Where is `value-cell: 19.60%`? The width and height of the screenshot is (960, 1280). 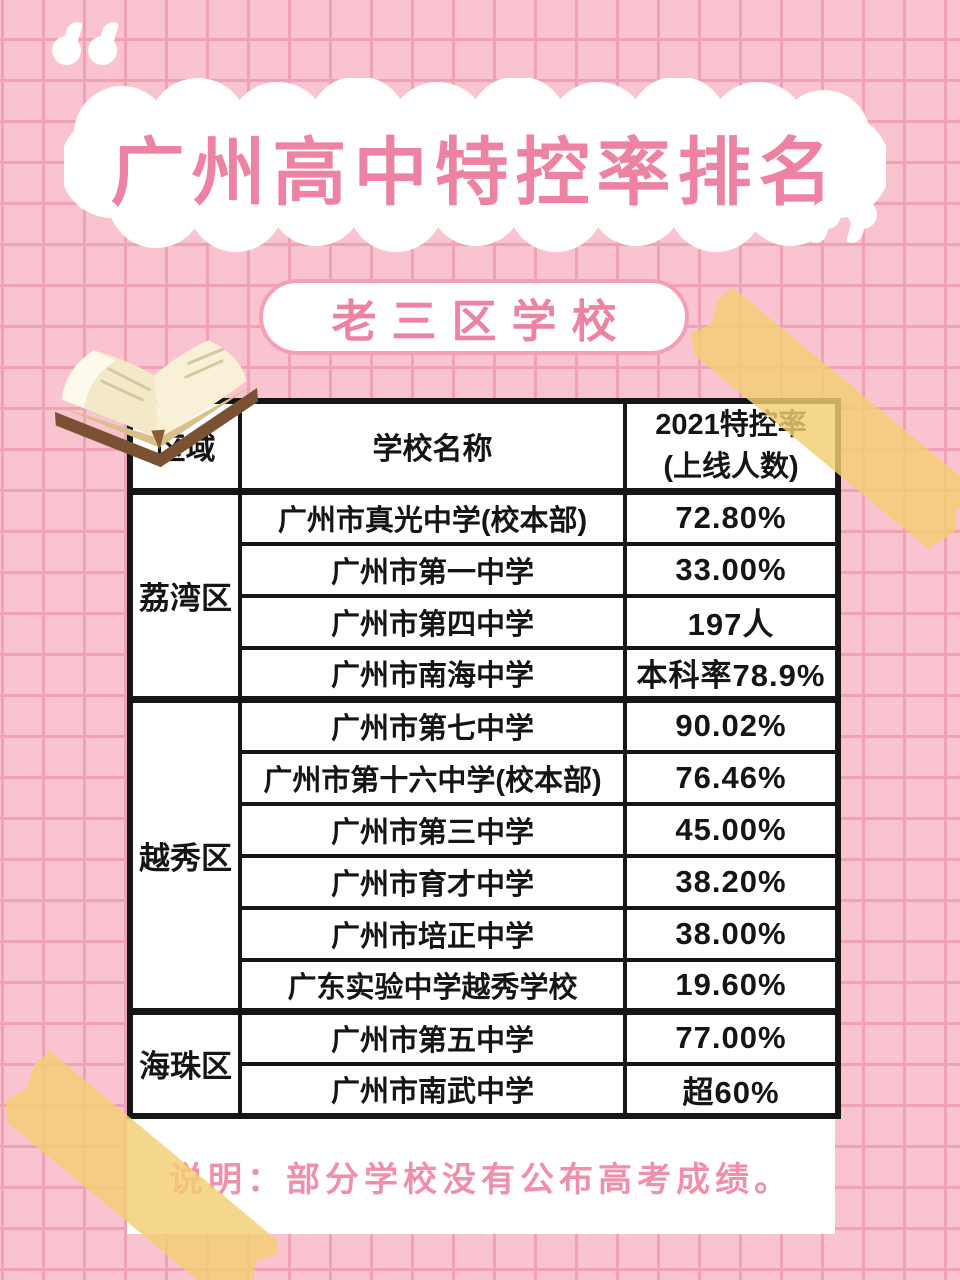
value-cell: 19.60% is located at coordinates (731, 985).